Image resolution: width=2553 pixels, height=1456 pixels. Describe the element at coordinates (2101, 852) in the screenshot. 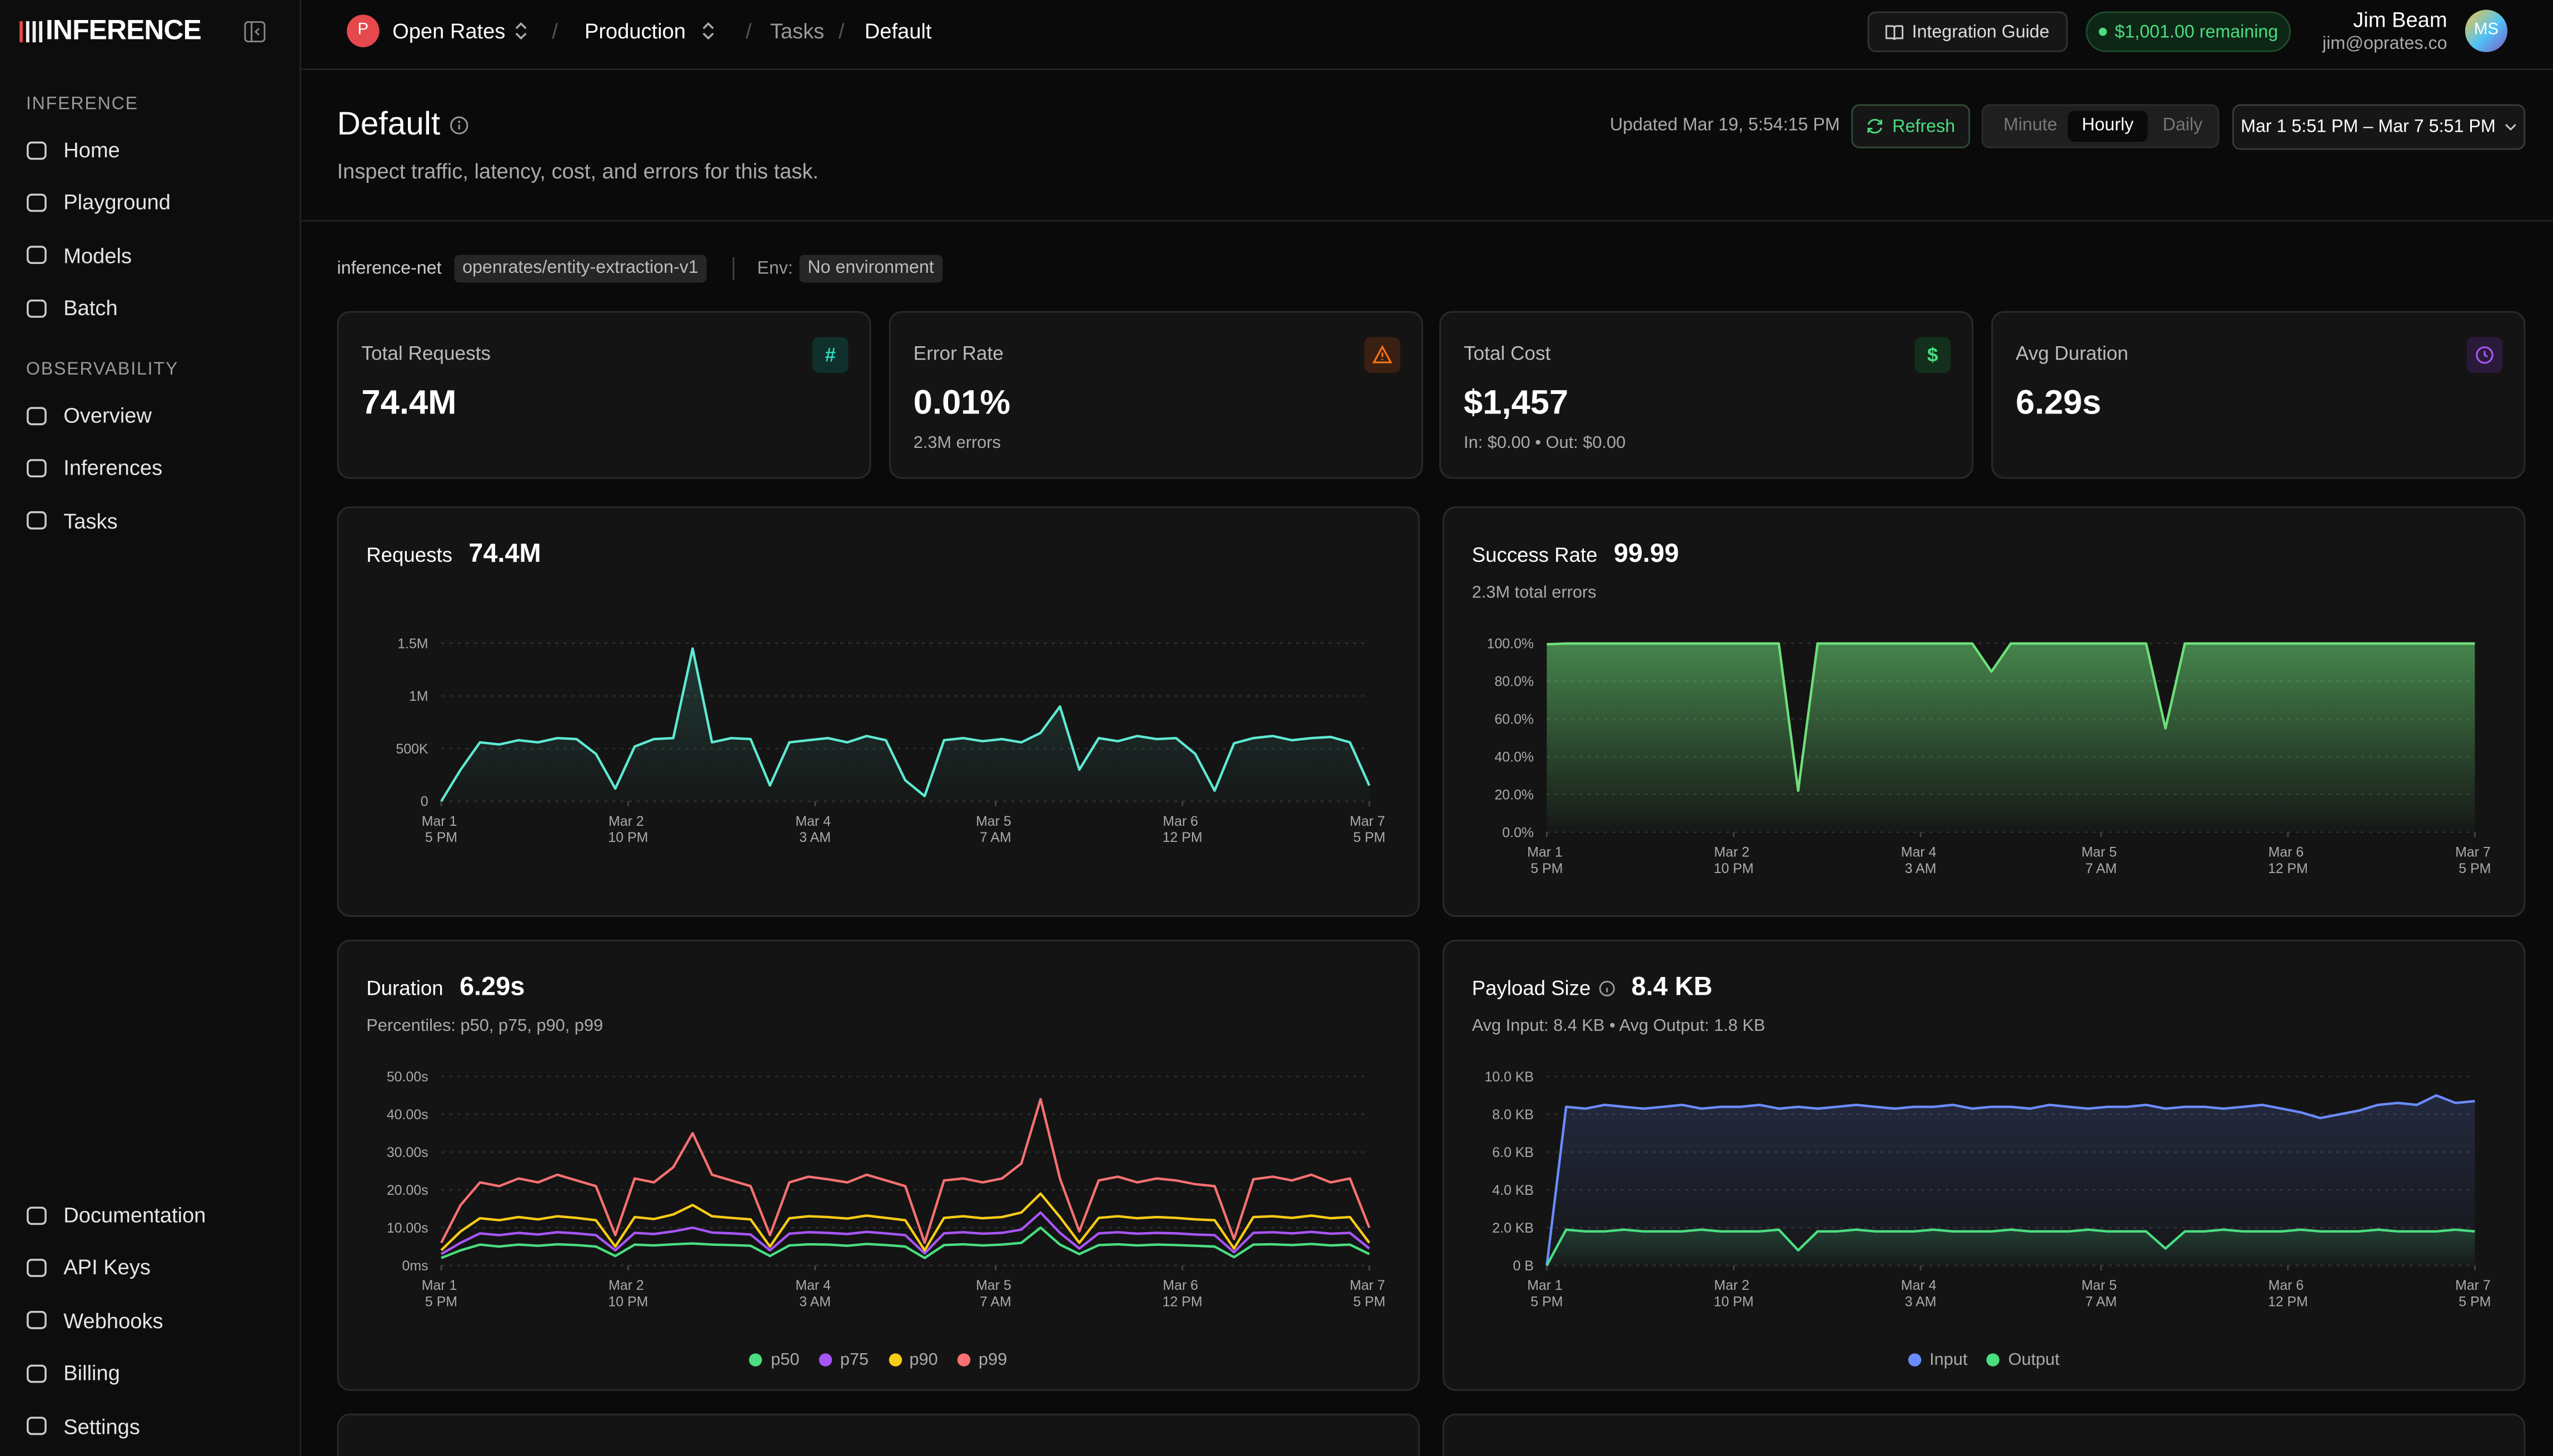

I see `tick-line: Mar 5` at that location.